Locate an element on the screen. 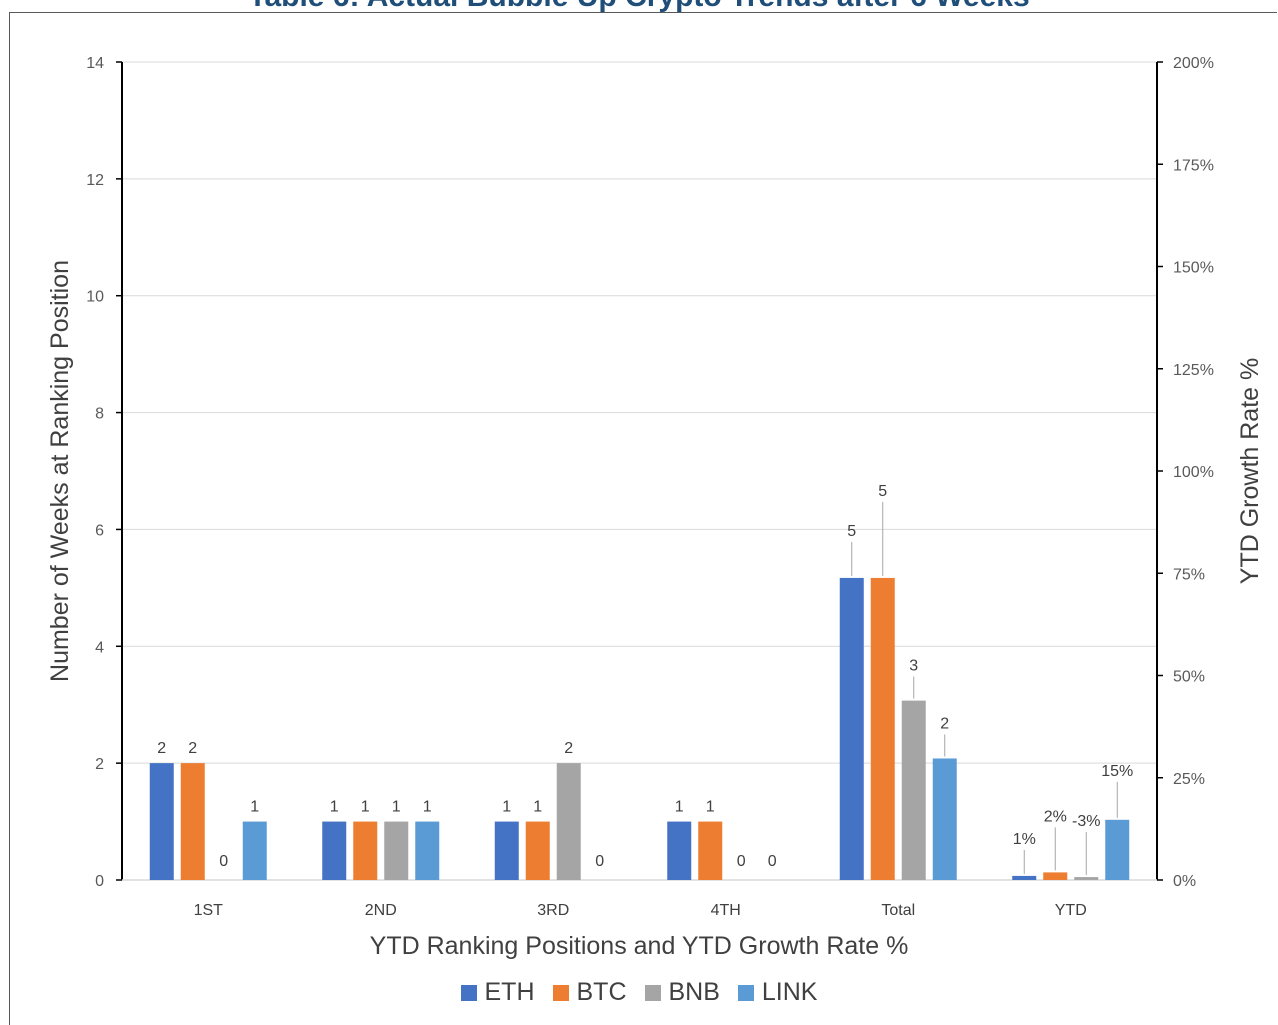 This screenshot has width=1278, height=1025. y2-tick-label: 75% is located at coordinates (1189, 574).